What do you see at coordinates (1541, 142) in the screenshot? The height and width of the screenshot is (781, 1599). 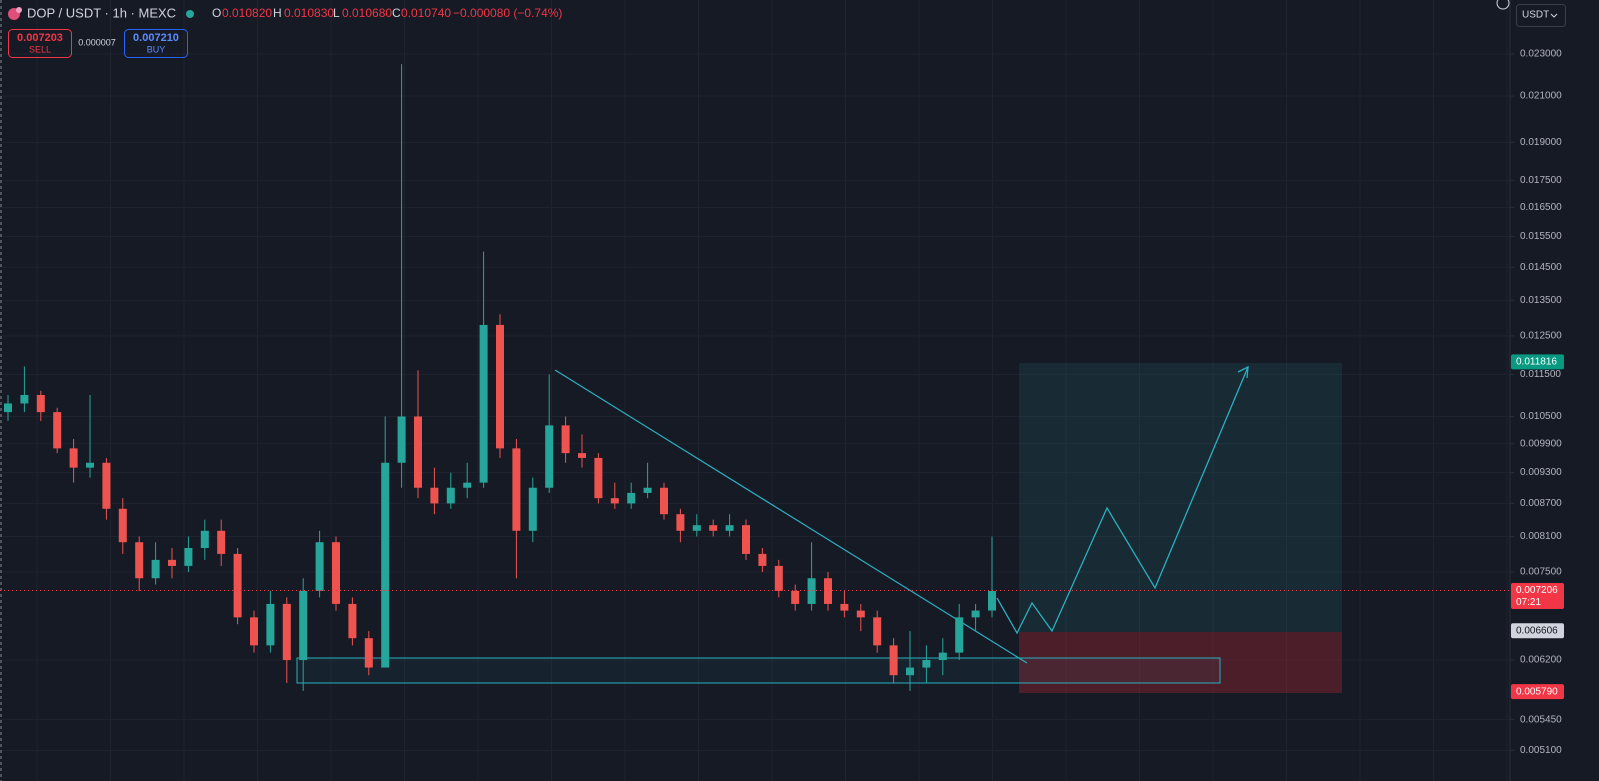 I see `y-tick-label: 0.019000` at bounding box center [1541, 142].